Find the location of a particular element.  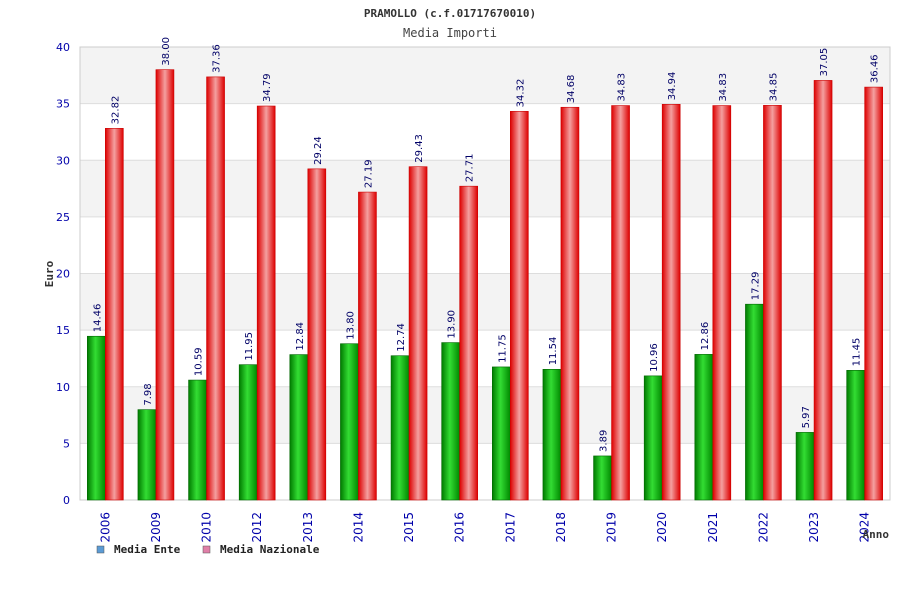

x-axis-label: Anno is located at coordinates (876, 534).